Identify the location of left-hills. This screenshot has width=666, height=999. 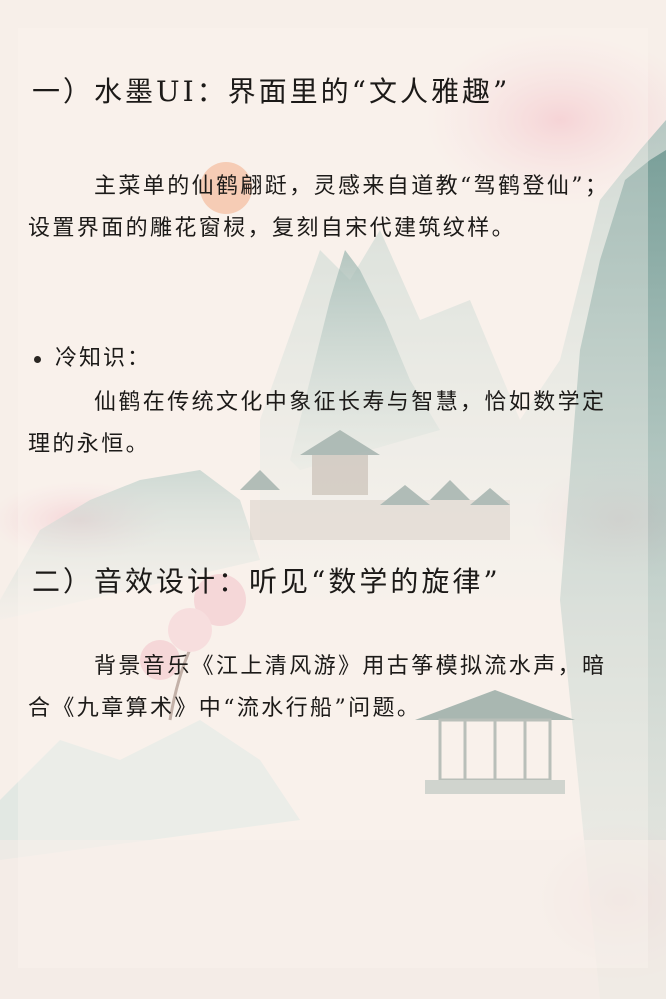
(130, 545).